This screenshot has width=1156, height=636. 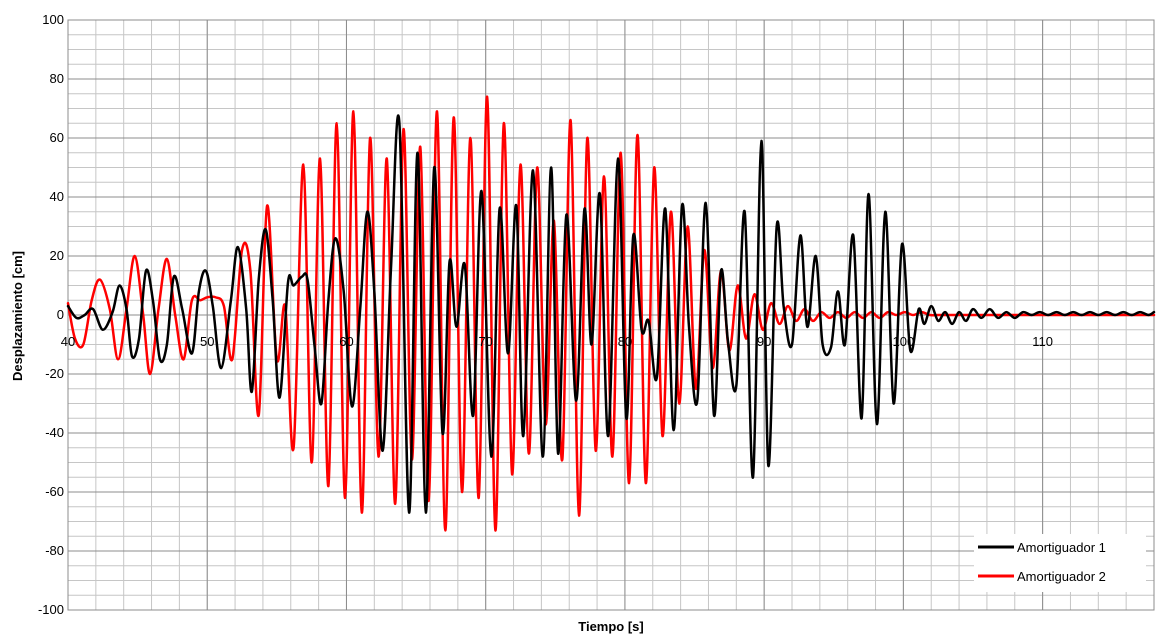 I want to click on legend-box, so click(x=1060, y=563).